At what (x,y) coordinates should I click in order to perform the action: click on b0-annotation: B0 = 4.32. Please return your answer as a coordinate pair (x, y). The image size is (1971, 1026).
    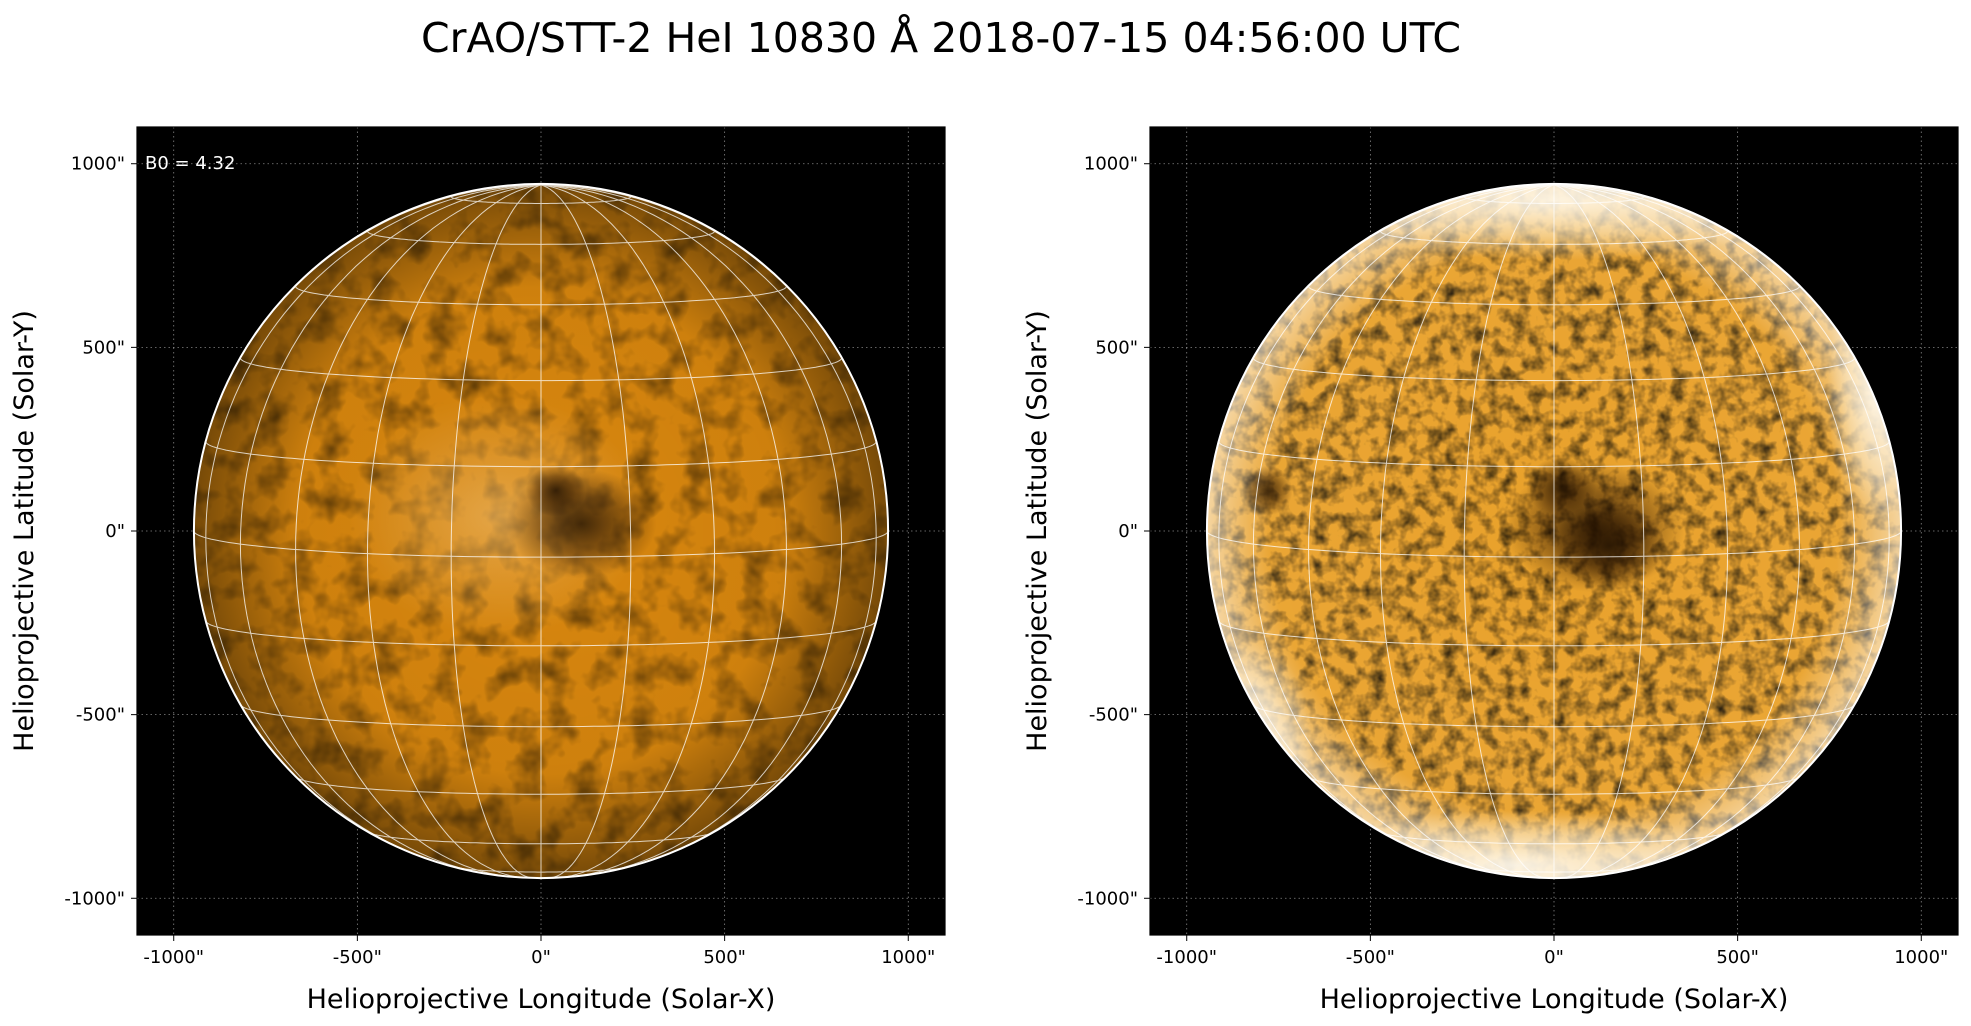
    Looking at the image, I should click on (190, 163).